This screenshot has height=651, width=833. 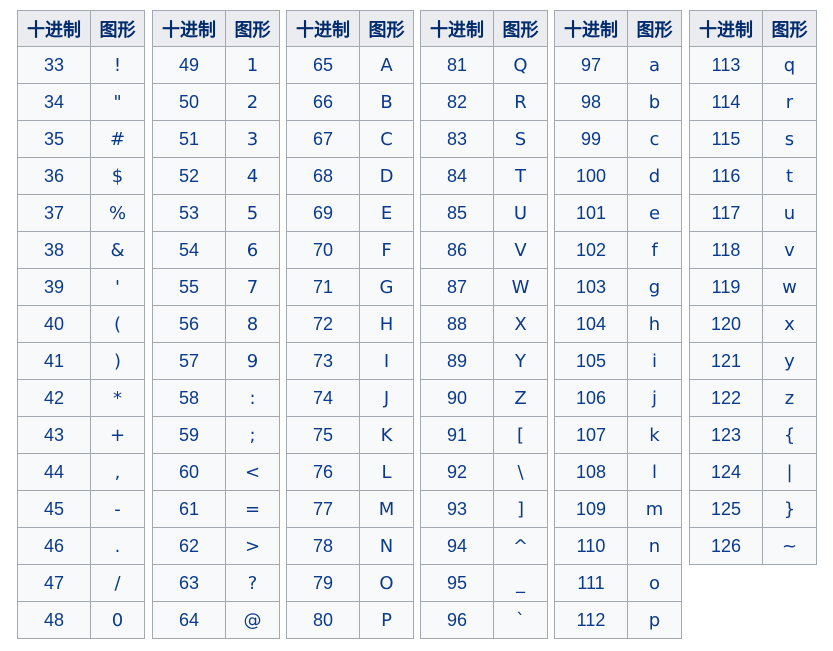 What do you see at coordinates (520, 435) in the screenshot?
I see `glyph-cell: [` at bounding box center [520, 435].